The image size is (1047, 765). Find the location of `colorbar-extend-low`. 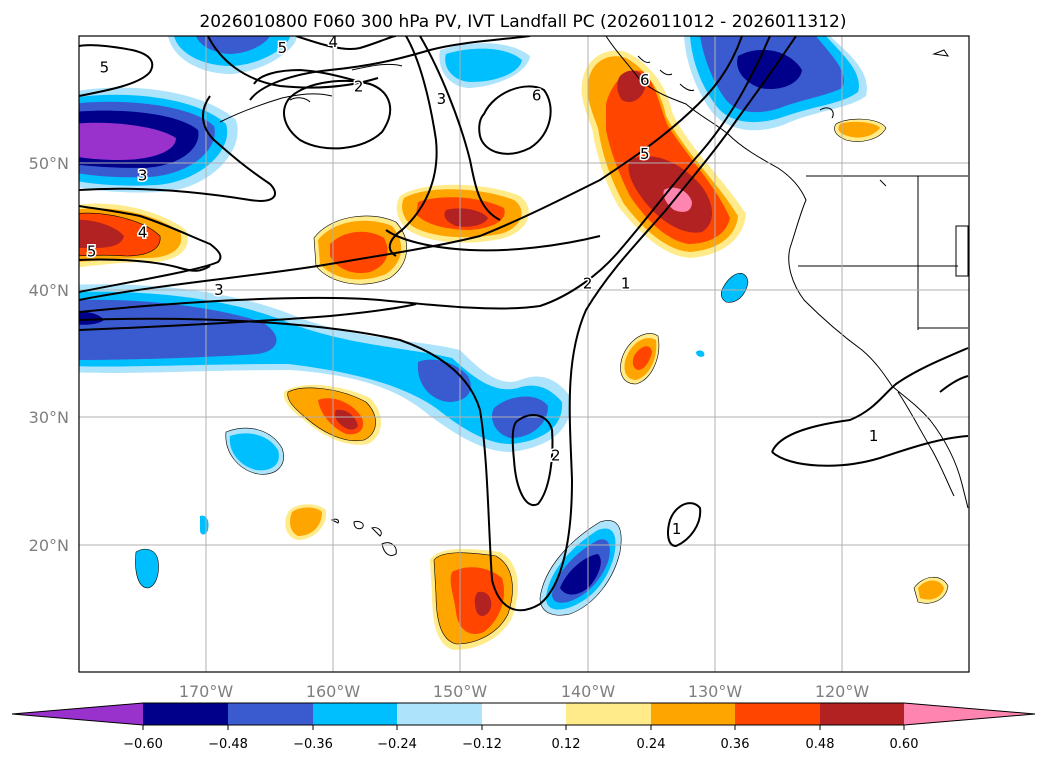

colorbar-extend-low is located at coordinates (77, 714).